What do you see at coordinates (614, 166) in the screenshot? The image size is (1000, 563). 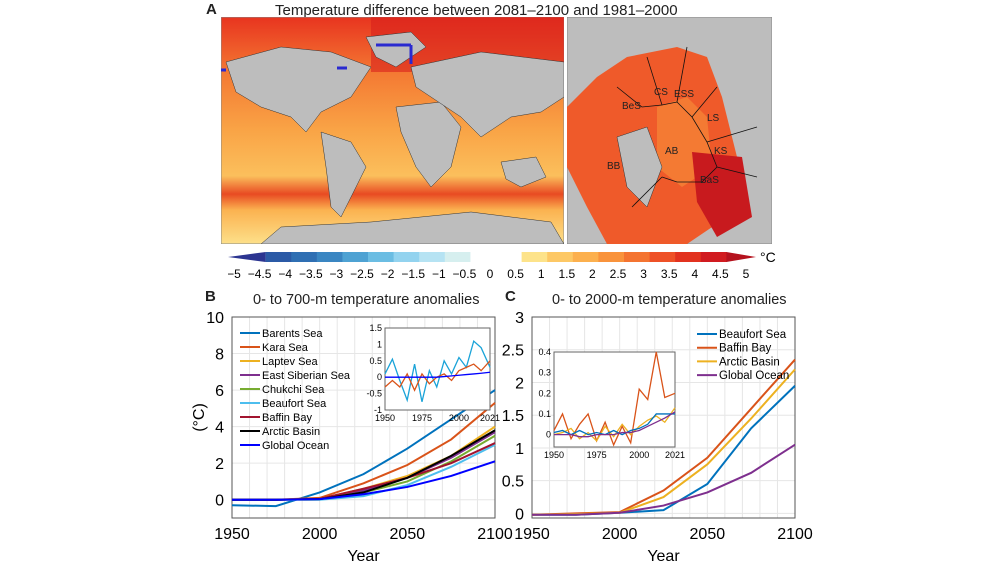 I see `region-label-bb: BB` at bounding box center [614, 166].